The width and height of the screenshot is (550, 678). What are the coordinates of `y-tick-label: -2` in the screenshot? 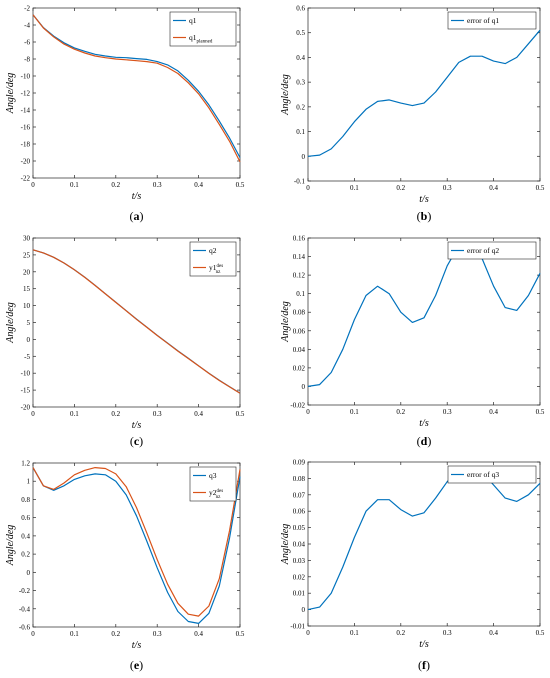 It's located at (27, 9).